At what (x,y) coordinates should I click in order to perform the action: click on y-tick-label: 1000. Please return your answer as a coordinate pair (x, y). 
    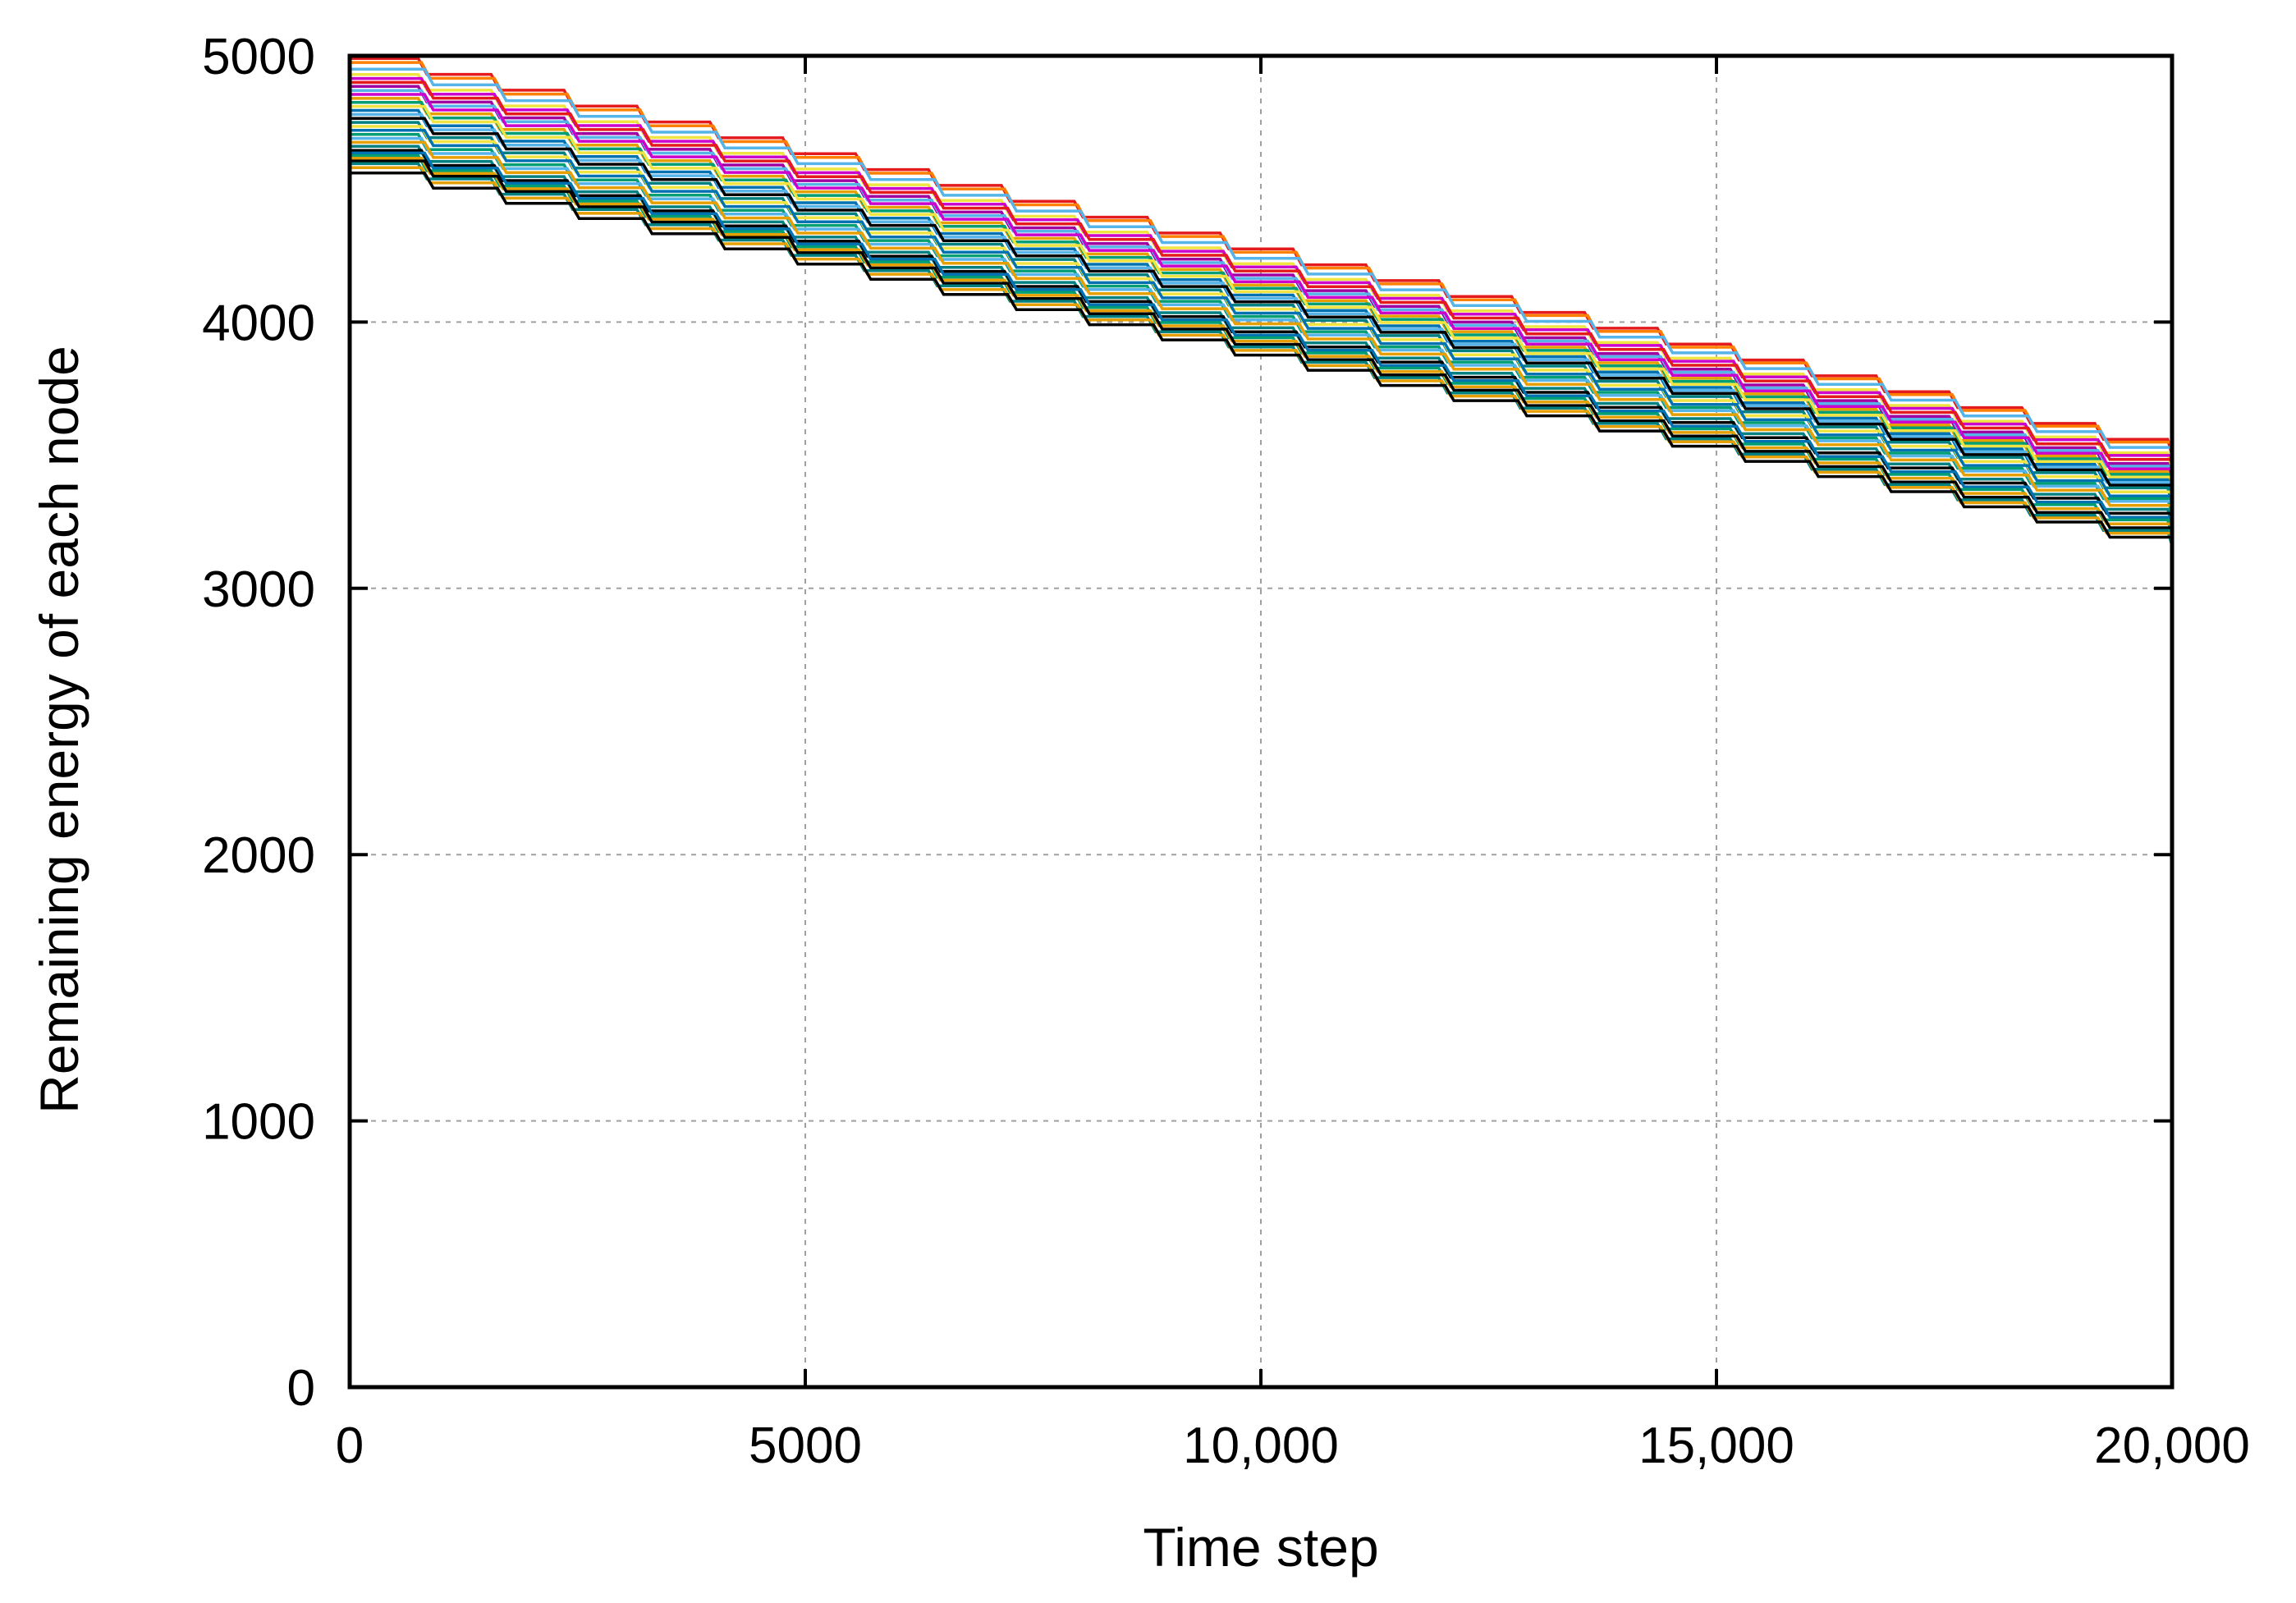
    Looking at the image, I should click on (258, 1122).